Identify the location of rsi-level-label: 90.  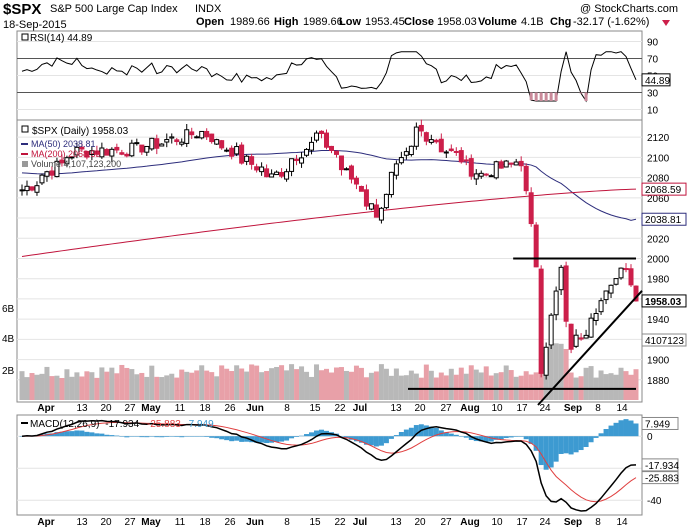
(653, 43).